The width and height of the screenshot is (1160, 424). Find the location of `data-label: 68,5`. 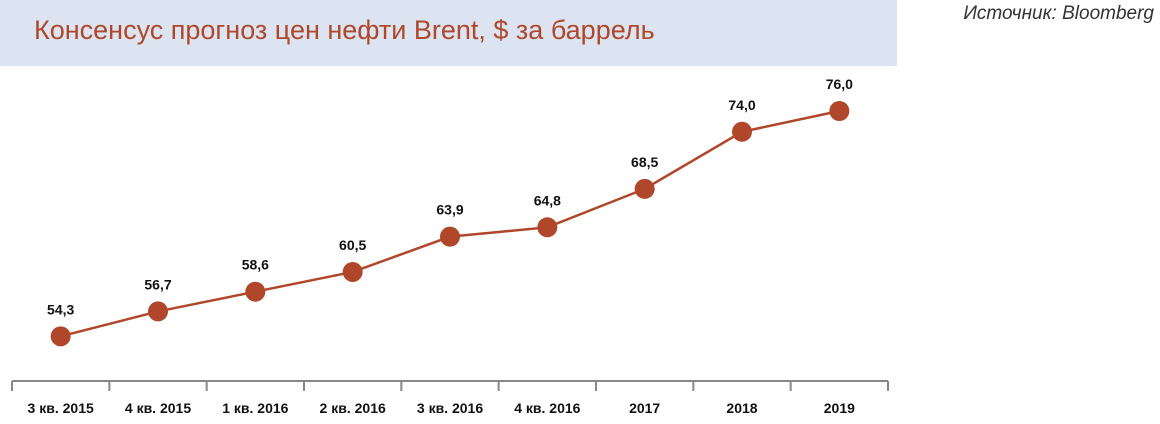

data-label: 68,5 is located at coordinates (644, 162).